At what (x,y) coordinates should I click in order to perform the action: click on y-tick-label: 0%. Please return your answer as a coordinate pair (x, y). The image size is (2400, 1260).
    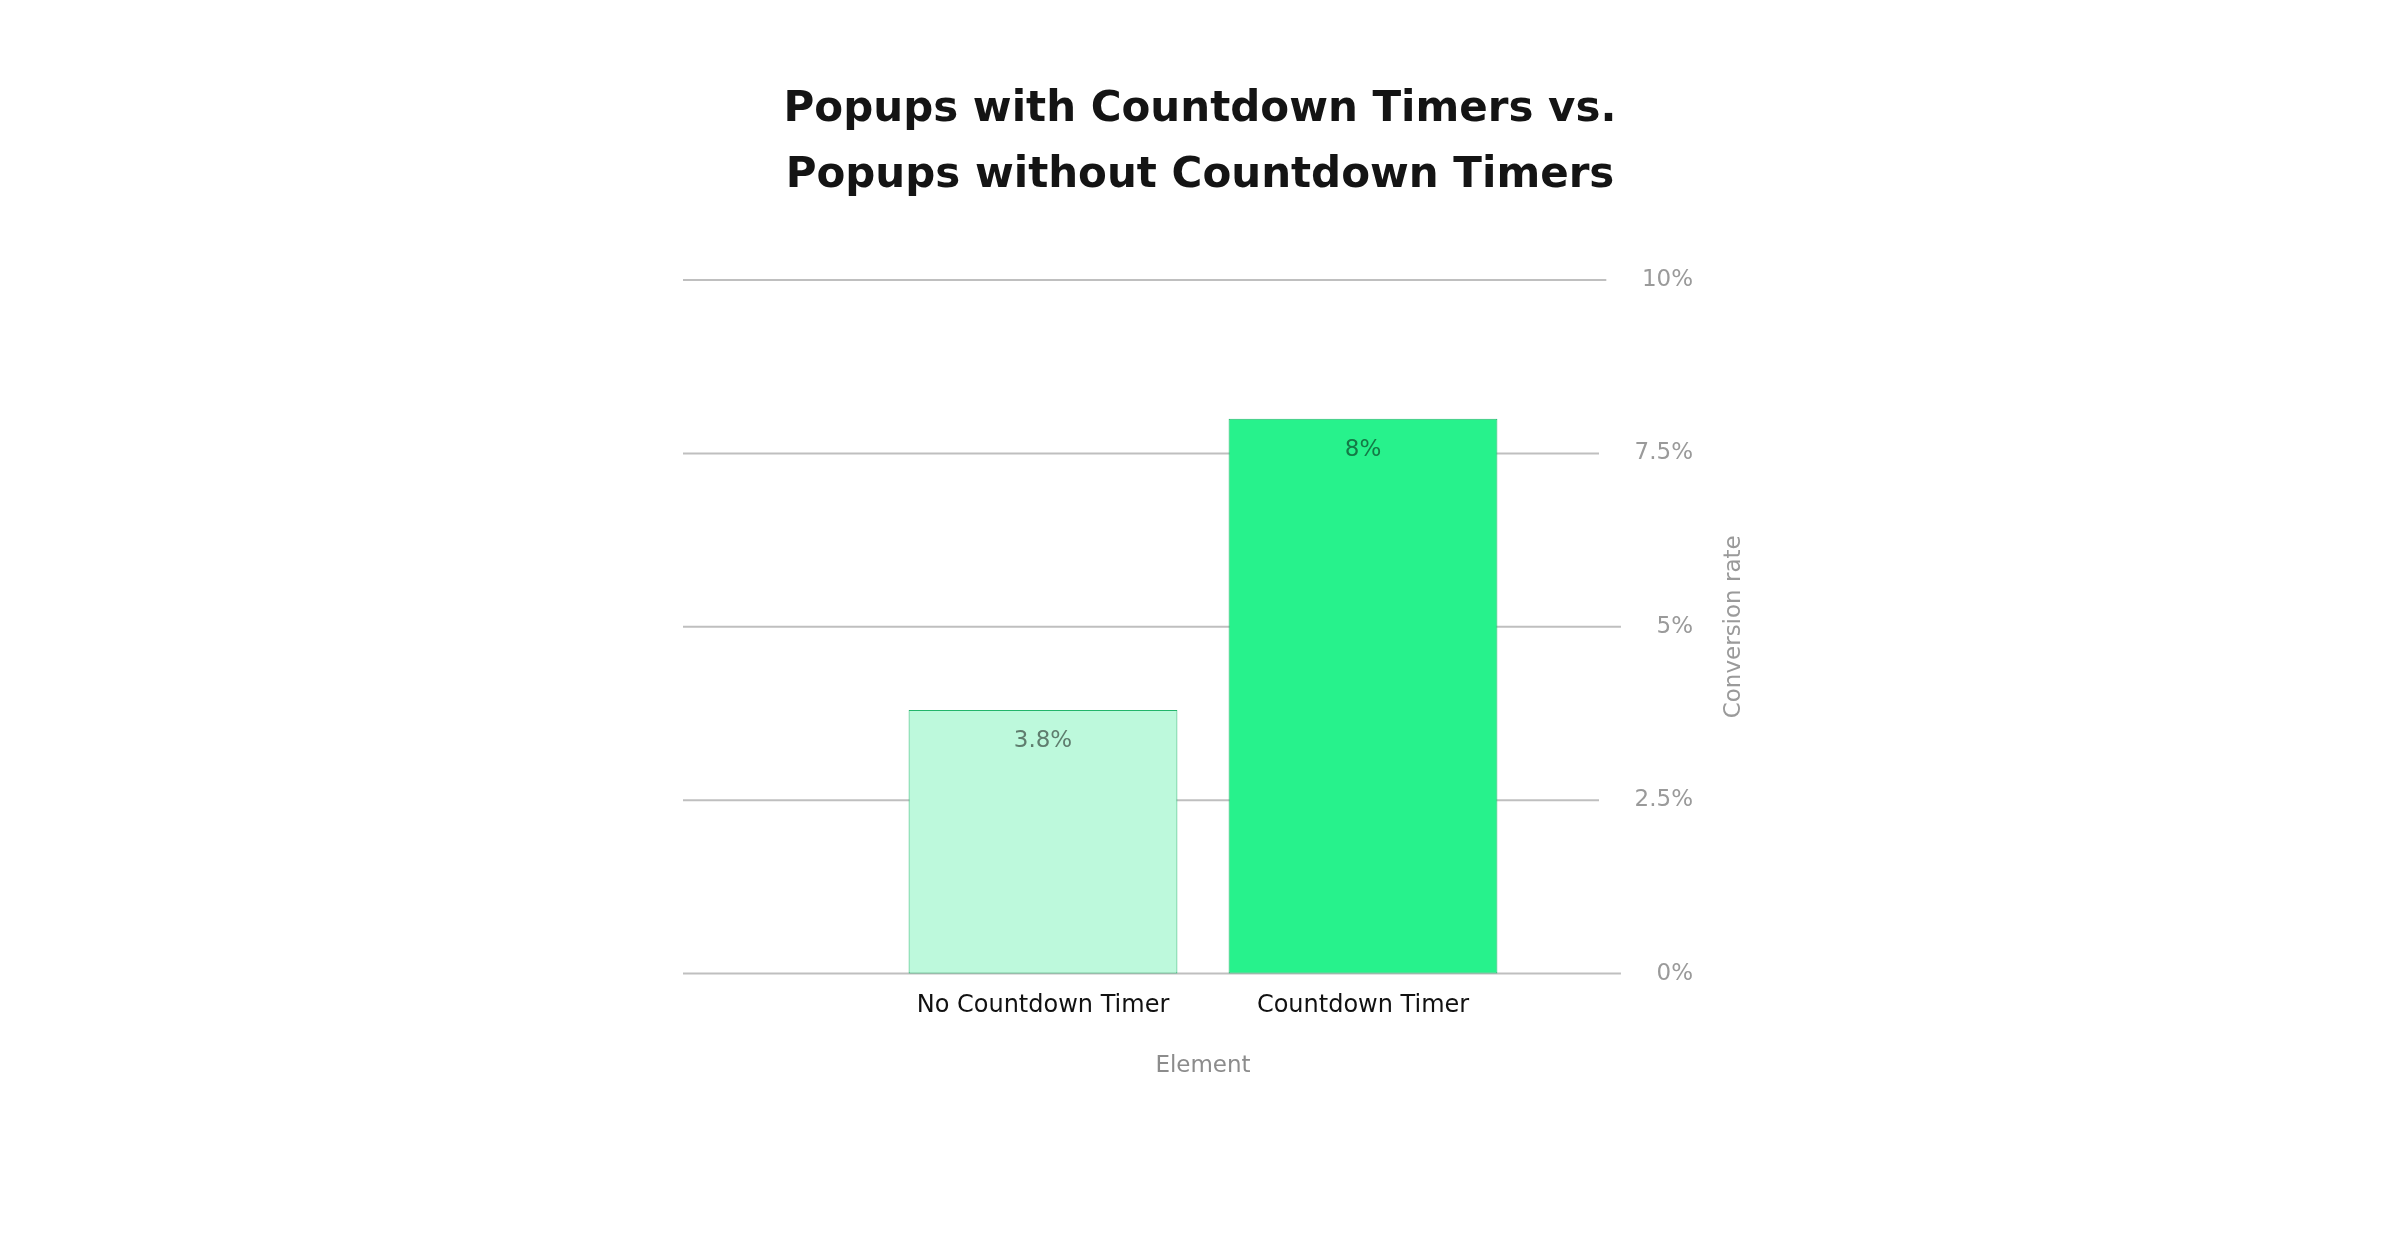
    Looking at the image, I should click on (1674, 971).